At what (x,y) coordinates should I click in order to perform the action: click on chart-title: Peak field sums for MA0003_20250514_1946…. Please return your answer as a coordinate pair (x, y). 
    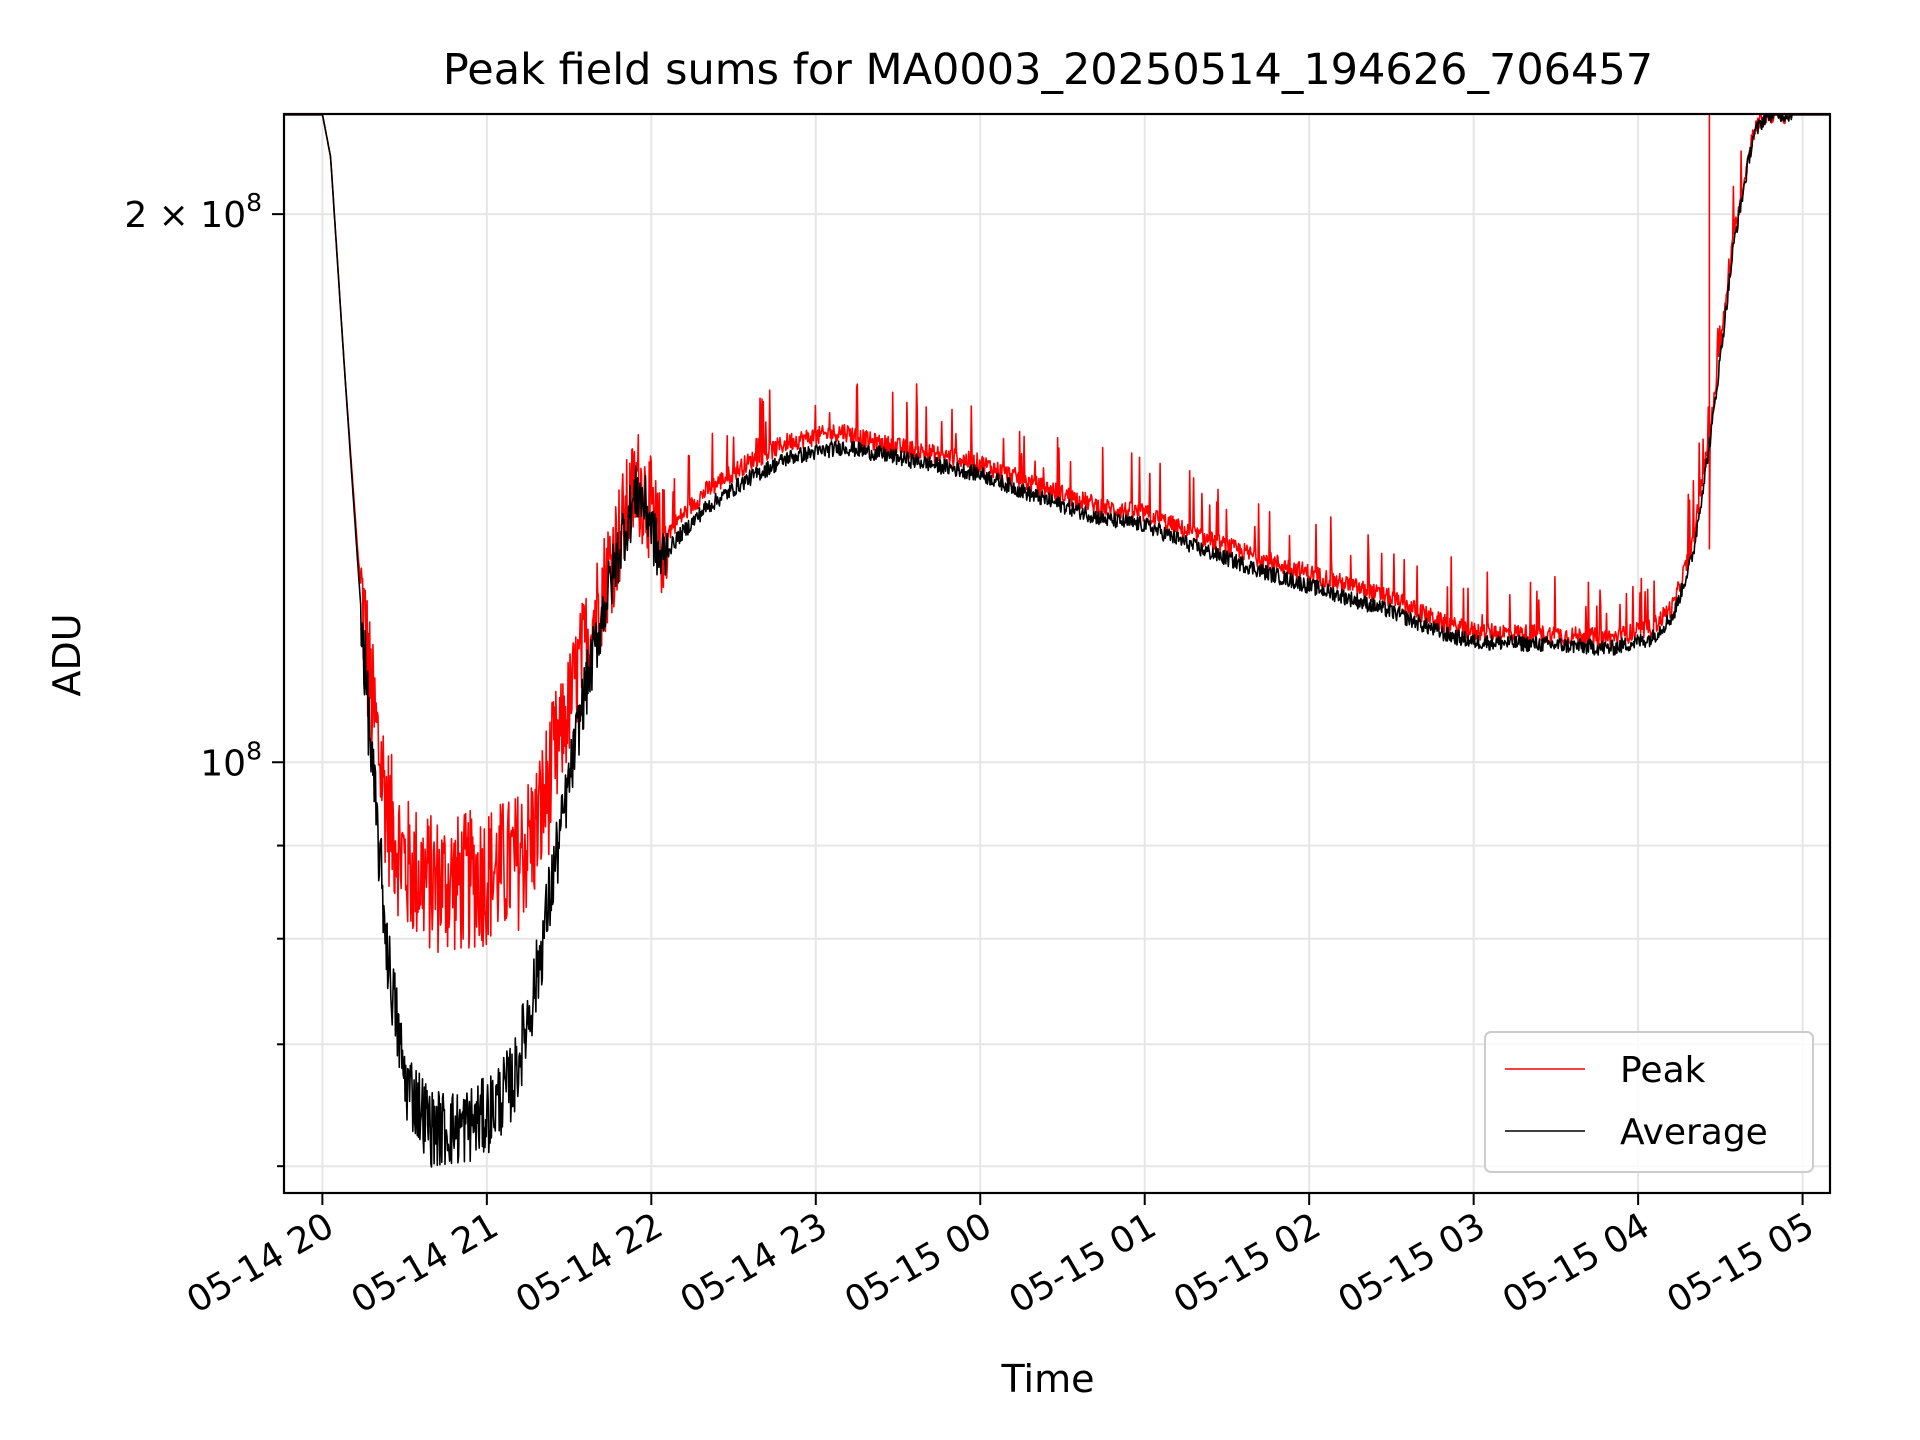
    Looking at the image, I should click on (1048, 70).